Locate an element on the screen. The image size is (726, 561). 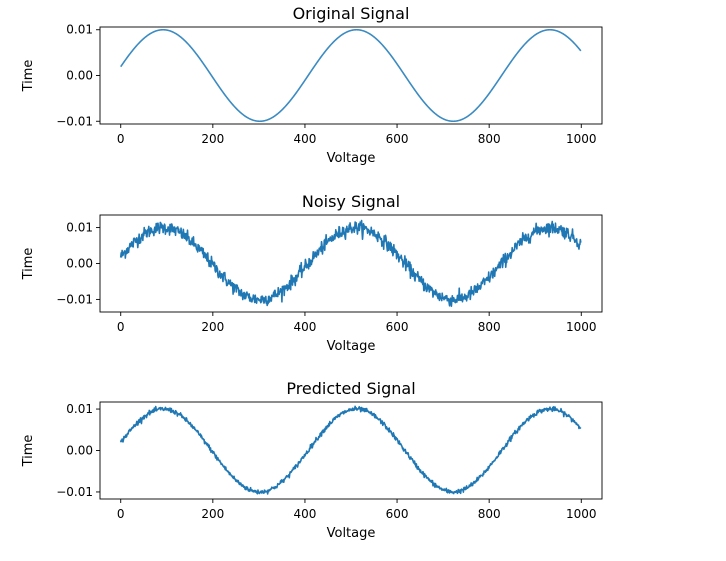
axes-frame is located at coordinates (351, 450).